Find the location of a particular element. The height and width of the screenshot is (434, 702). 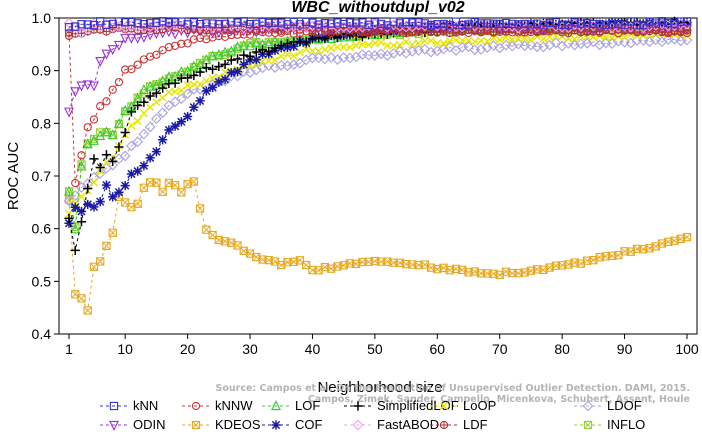

chart-title: WBC_withoutdupl_v02 is located at coordinates (377, 8).